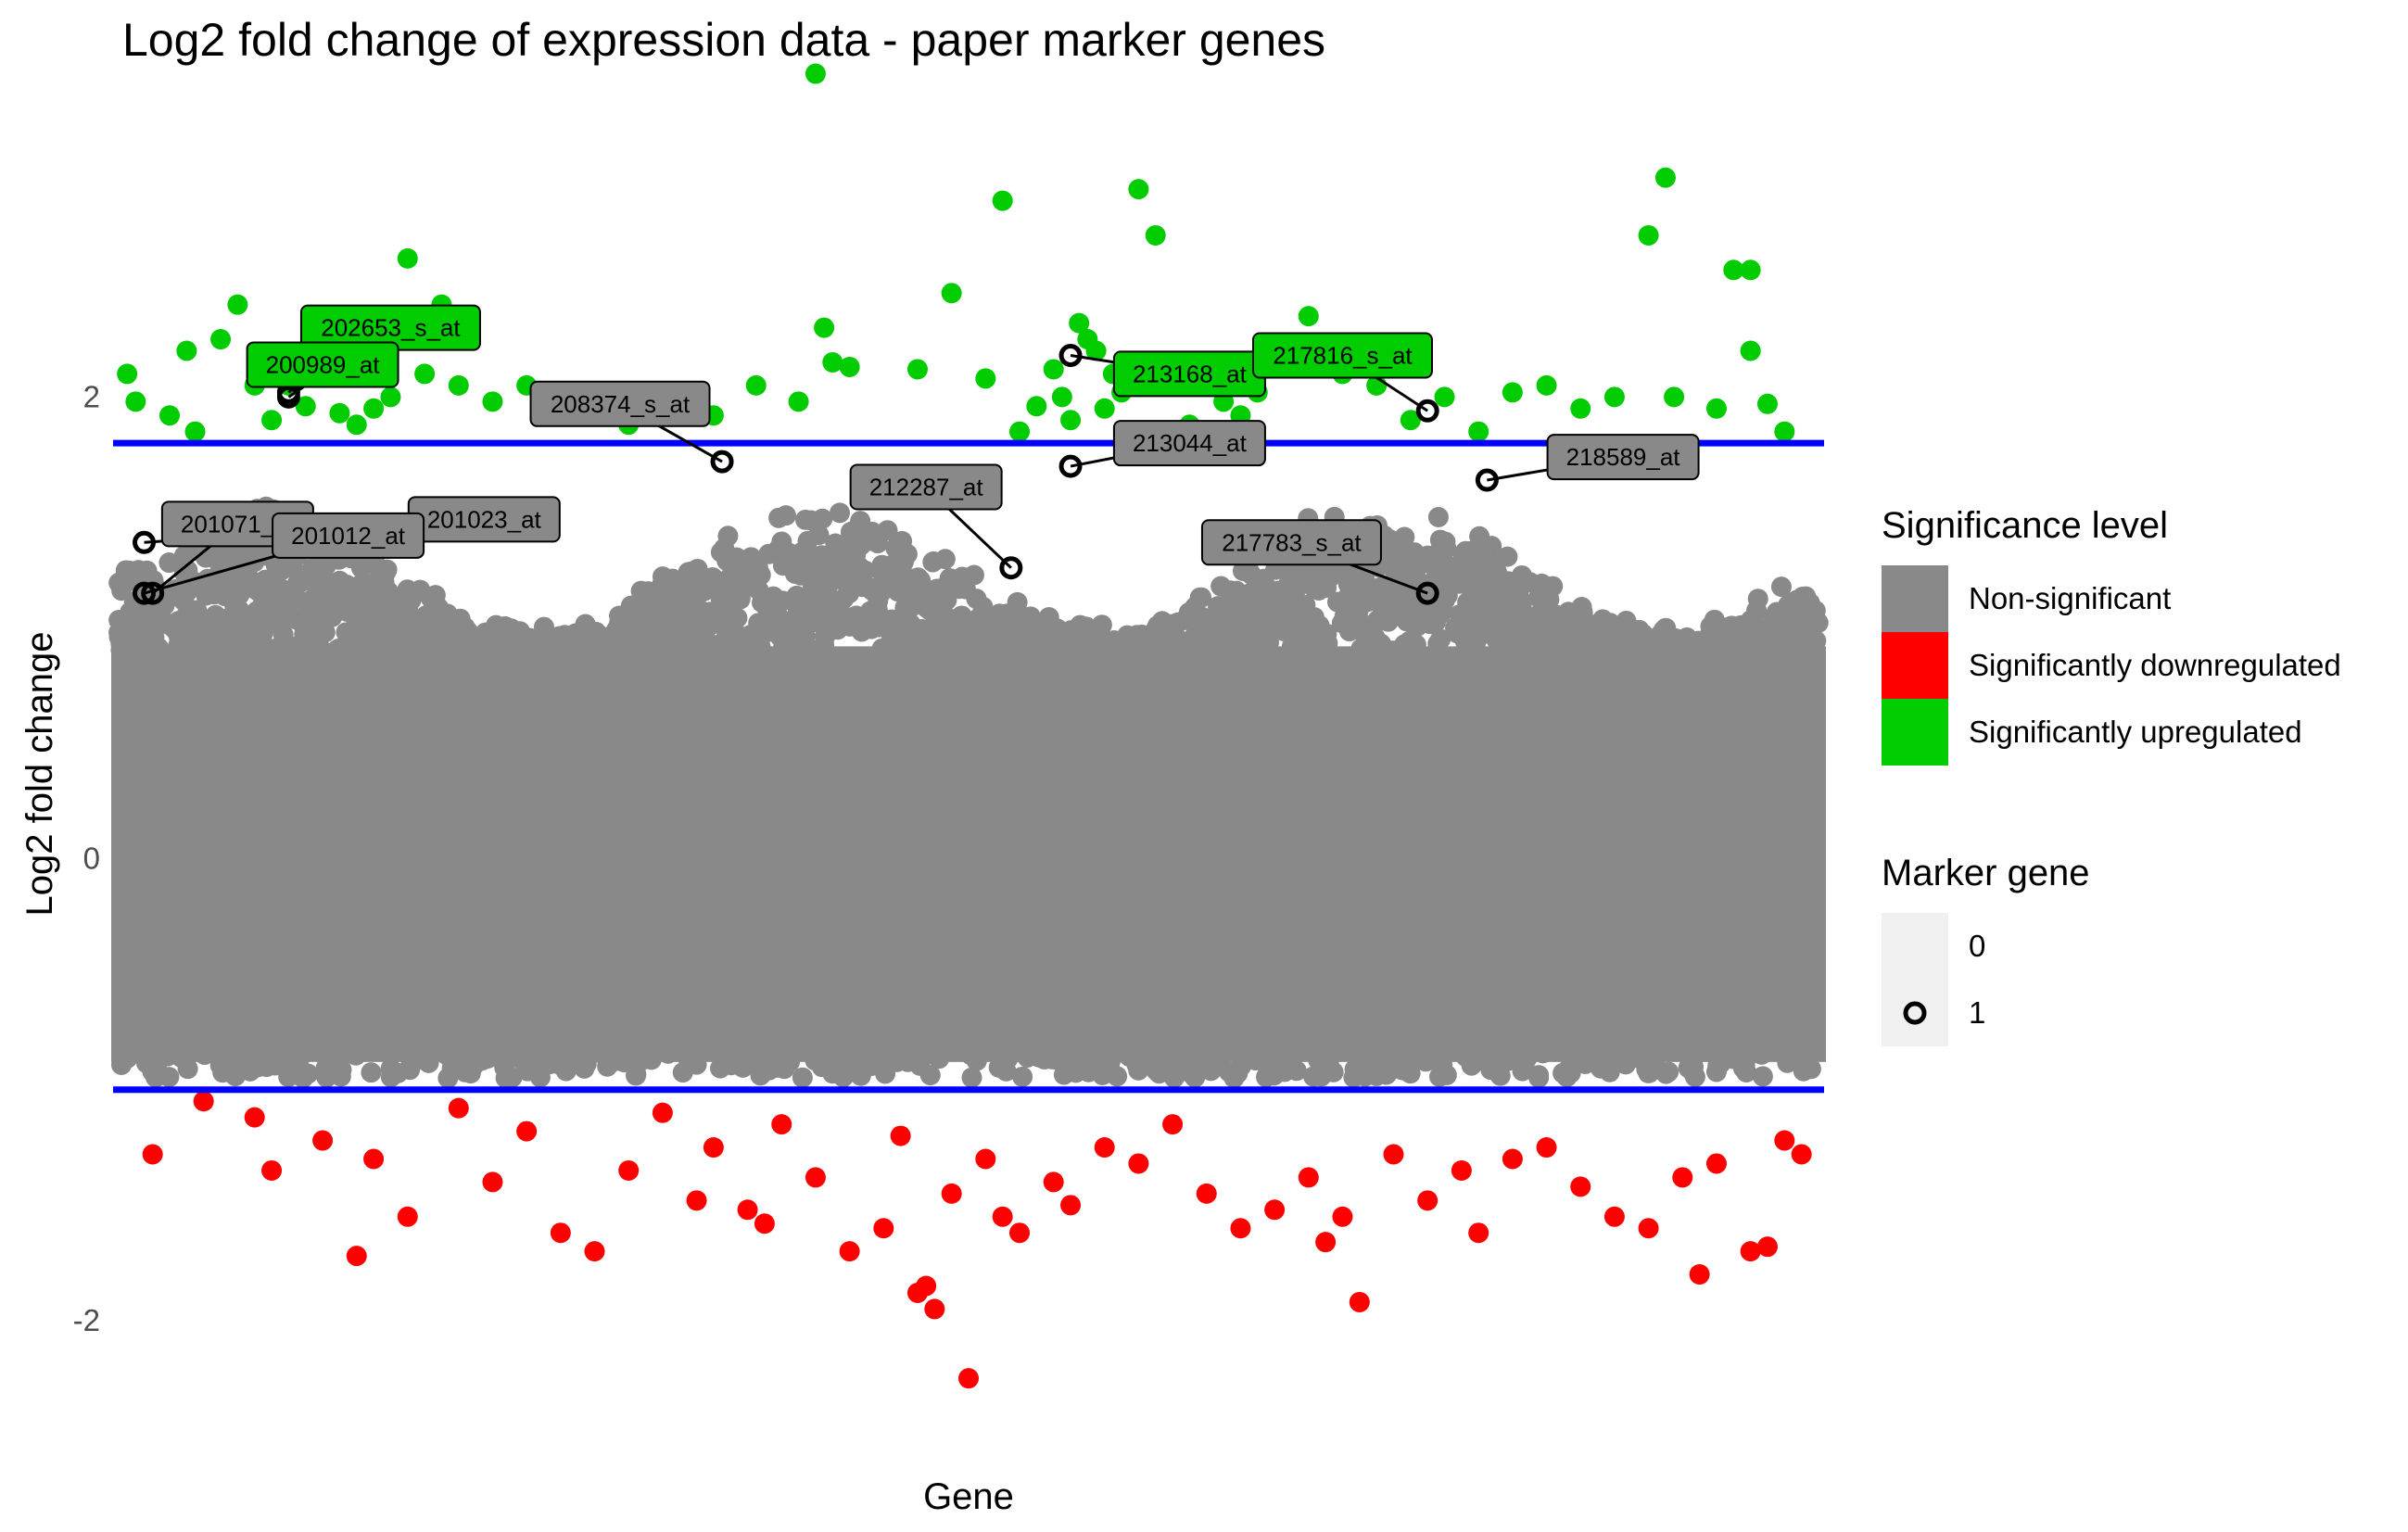 The image size is (2408, 1532). What do you see at coordinates (1190, 374) in the screenshot?
I see `label-text: 213168_at` at bounding box center [1190, 374].